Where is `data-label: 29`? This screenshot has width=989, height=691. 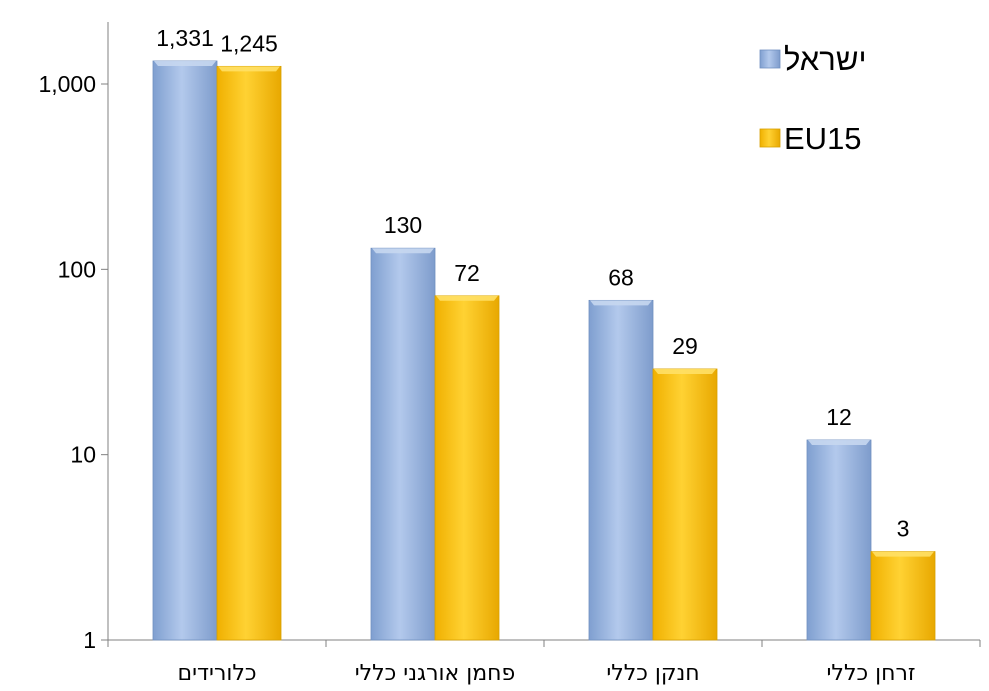 data-label: 29 is located at coordinates (685, 346).